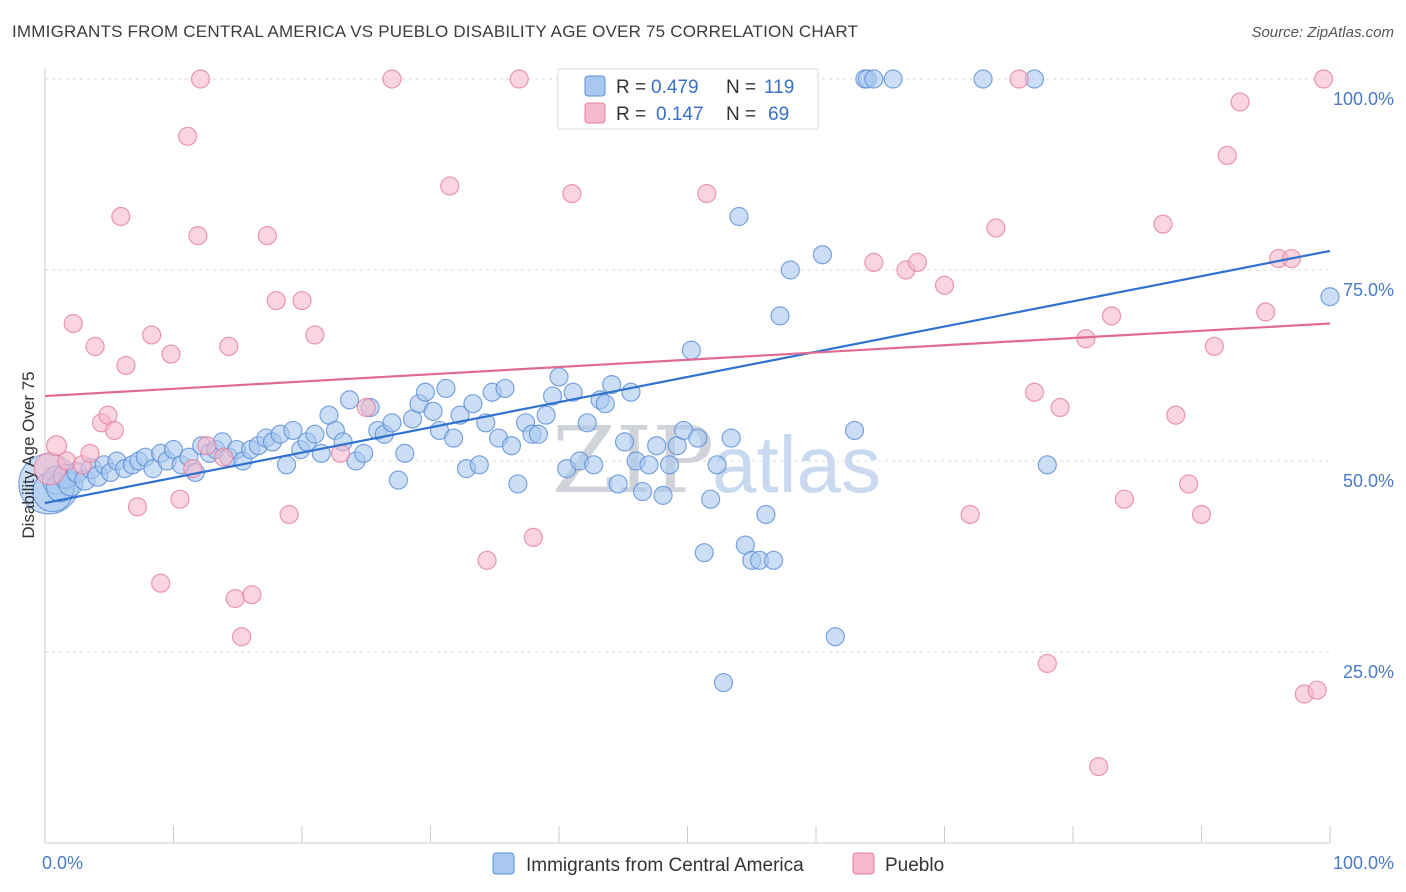 This screenshot has height=892, width=1406. What do you see at coordinates (688, 99) in the screenshot?
I see `stats-legend: R = 0.479 N = 119 R = 0.147 N = 69` at bounding box center [688, 99].